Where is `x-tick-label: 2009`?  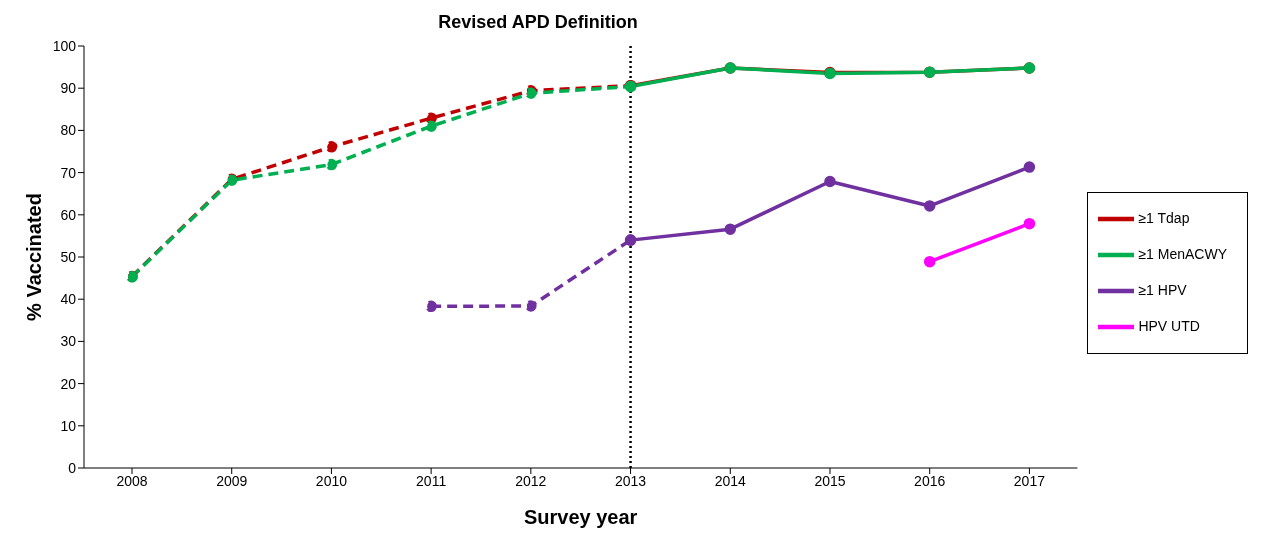
x-tick-label: 2009 is located at coordinates (232, 480).